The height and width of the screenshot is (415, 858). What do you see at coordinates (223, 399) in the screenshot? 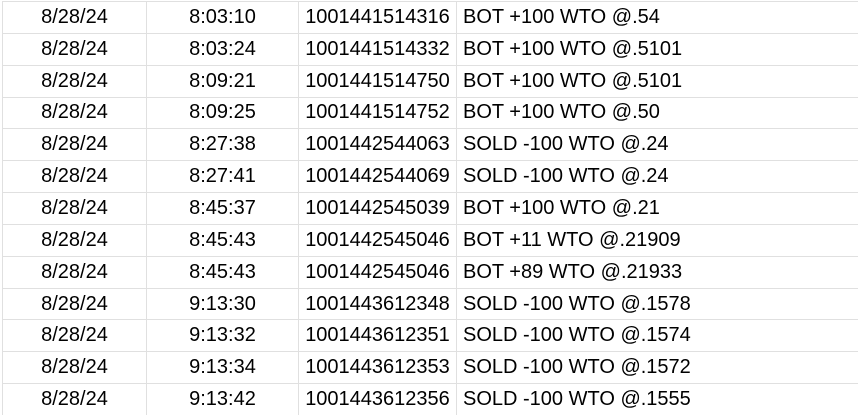
I see `cell-time: 9:13:42` at bounding box center [223, 399].